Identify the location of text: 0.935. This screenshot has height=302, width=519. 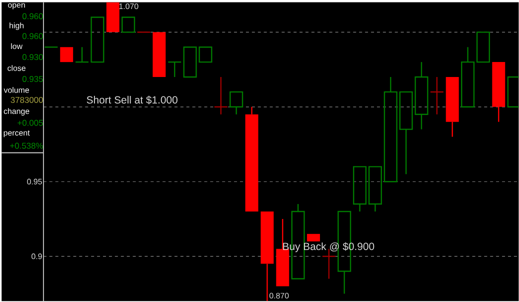
(32, 79).